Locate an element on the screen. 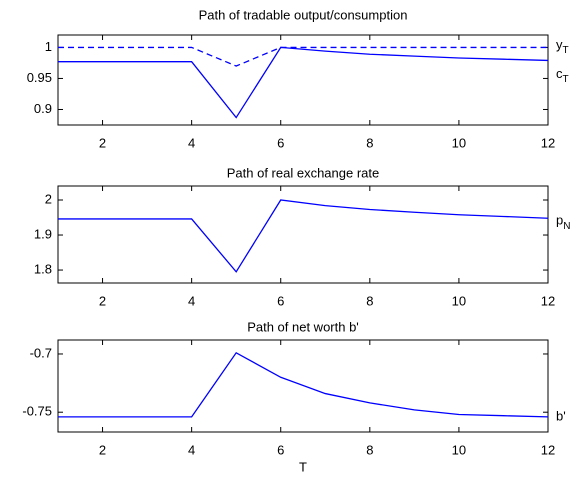 The image size is (577, 480). y-tick-label: 2 is located at coordinates (48, 198).